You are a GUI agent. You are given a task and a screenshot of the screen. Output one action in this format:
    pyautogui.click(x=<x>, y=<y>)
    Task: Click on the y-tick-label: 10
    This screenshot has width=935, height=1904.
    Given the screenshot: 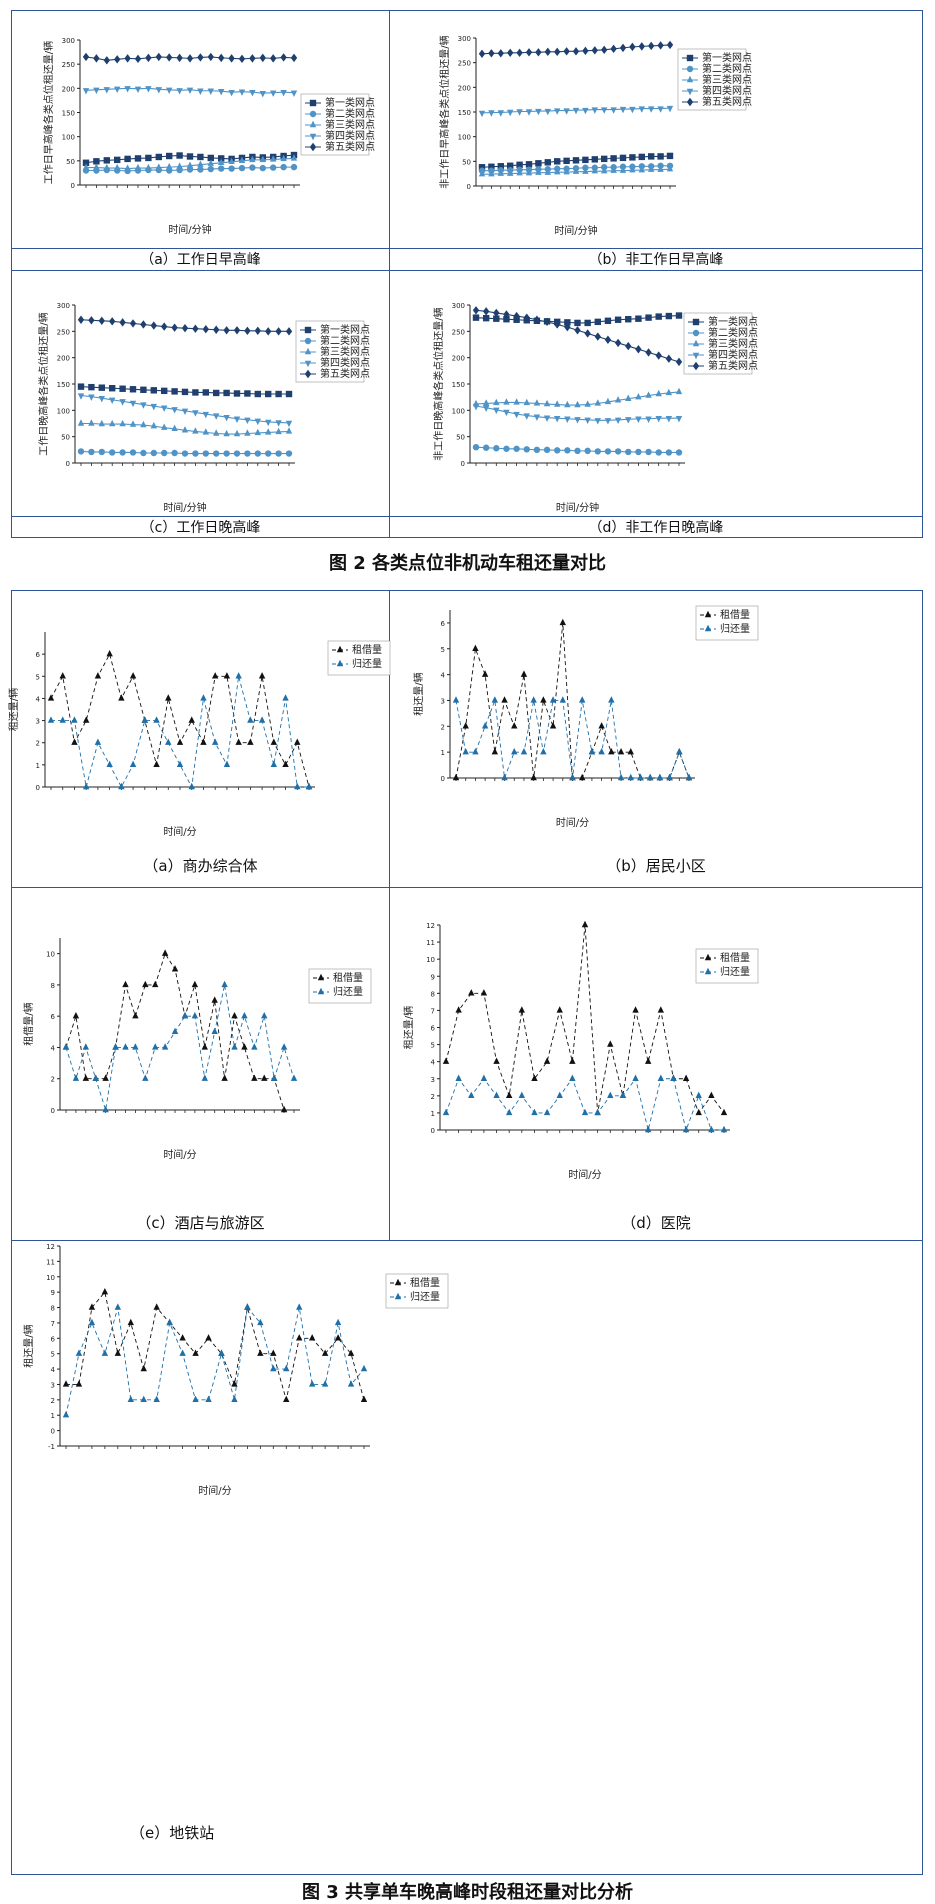 What is the action you would take?
    pyautogui.click(x=50, y=955)
    